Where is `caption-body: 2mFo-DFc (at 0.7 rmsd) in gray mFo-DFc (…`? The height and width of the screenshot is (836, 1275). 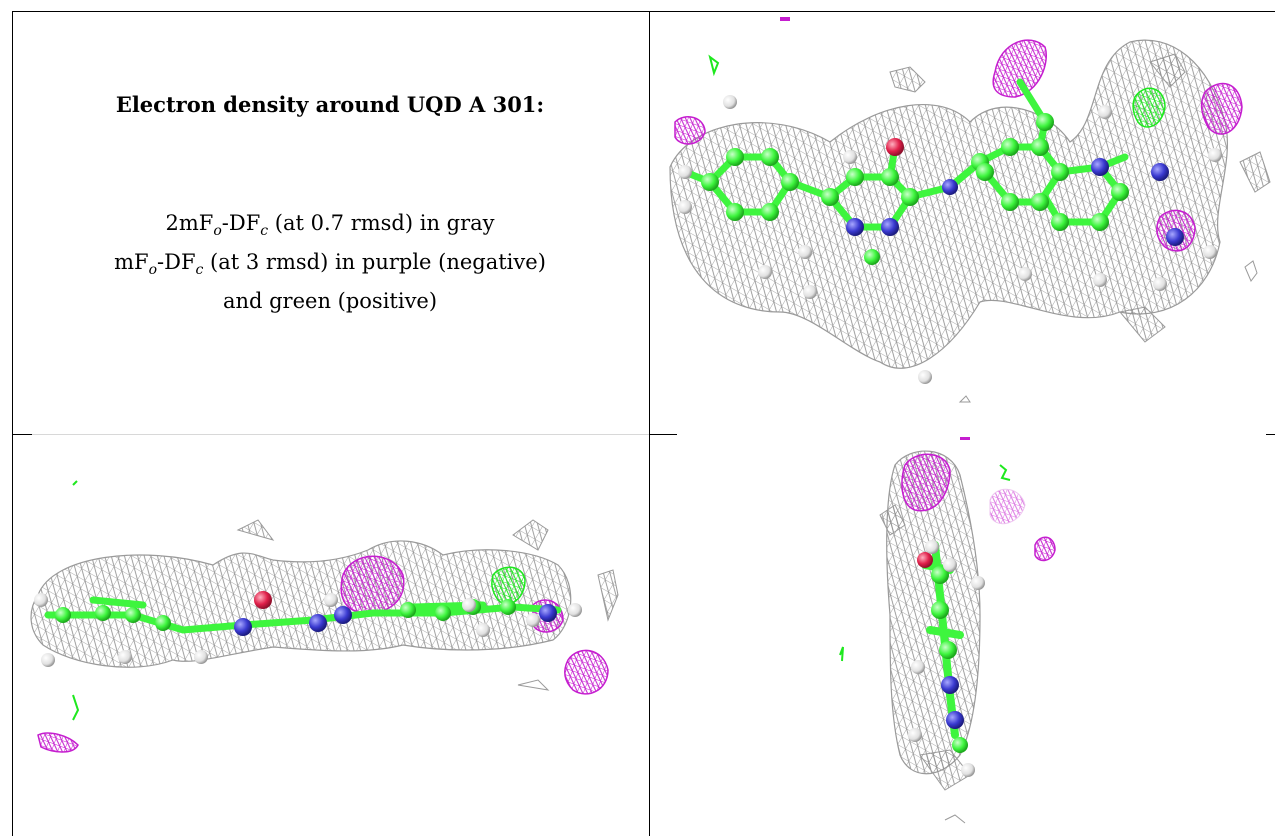 caption-body: 2mFo-DFc (at 0.7 rmsd) in gray mFo-DFc (… is located at coordinates (330, 262).